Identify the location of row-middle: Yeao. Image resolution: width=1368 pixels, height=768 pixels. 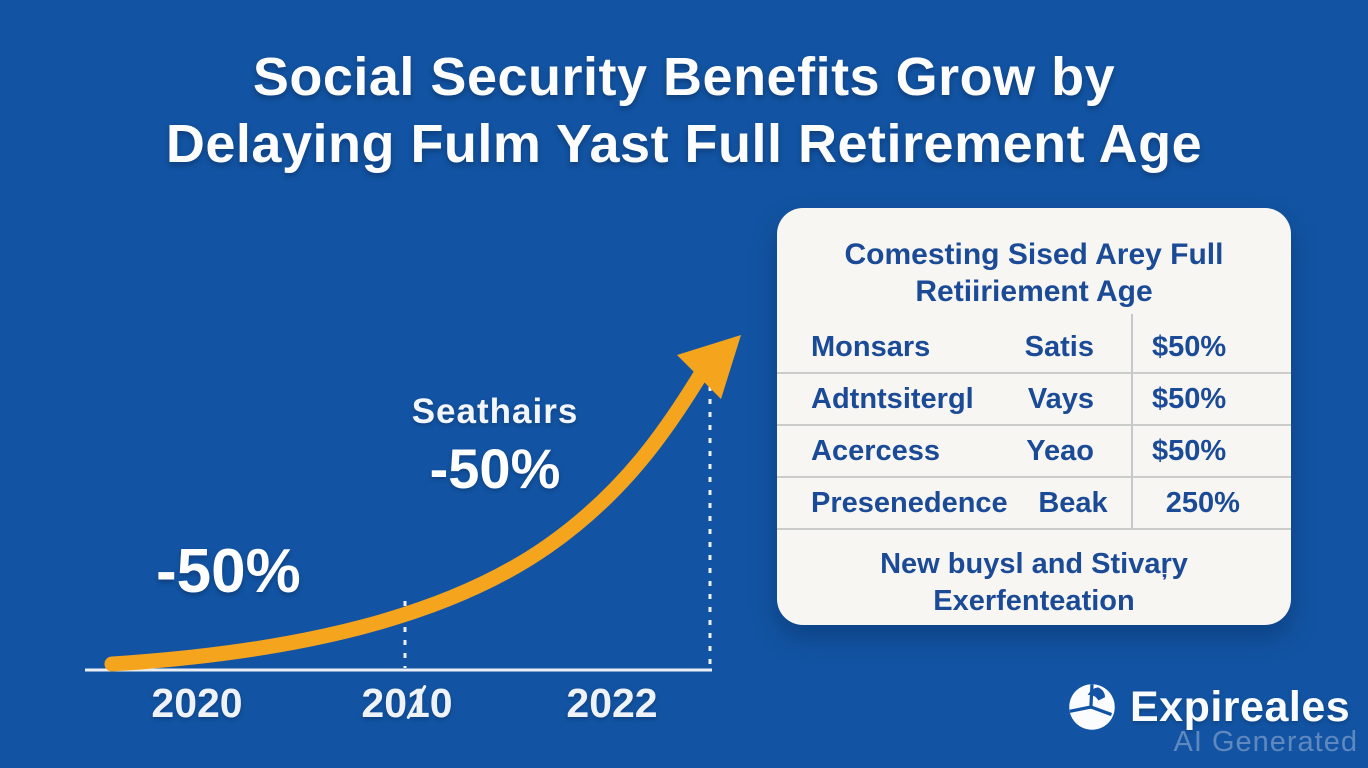
(1060, 450).